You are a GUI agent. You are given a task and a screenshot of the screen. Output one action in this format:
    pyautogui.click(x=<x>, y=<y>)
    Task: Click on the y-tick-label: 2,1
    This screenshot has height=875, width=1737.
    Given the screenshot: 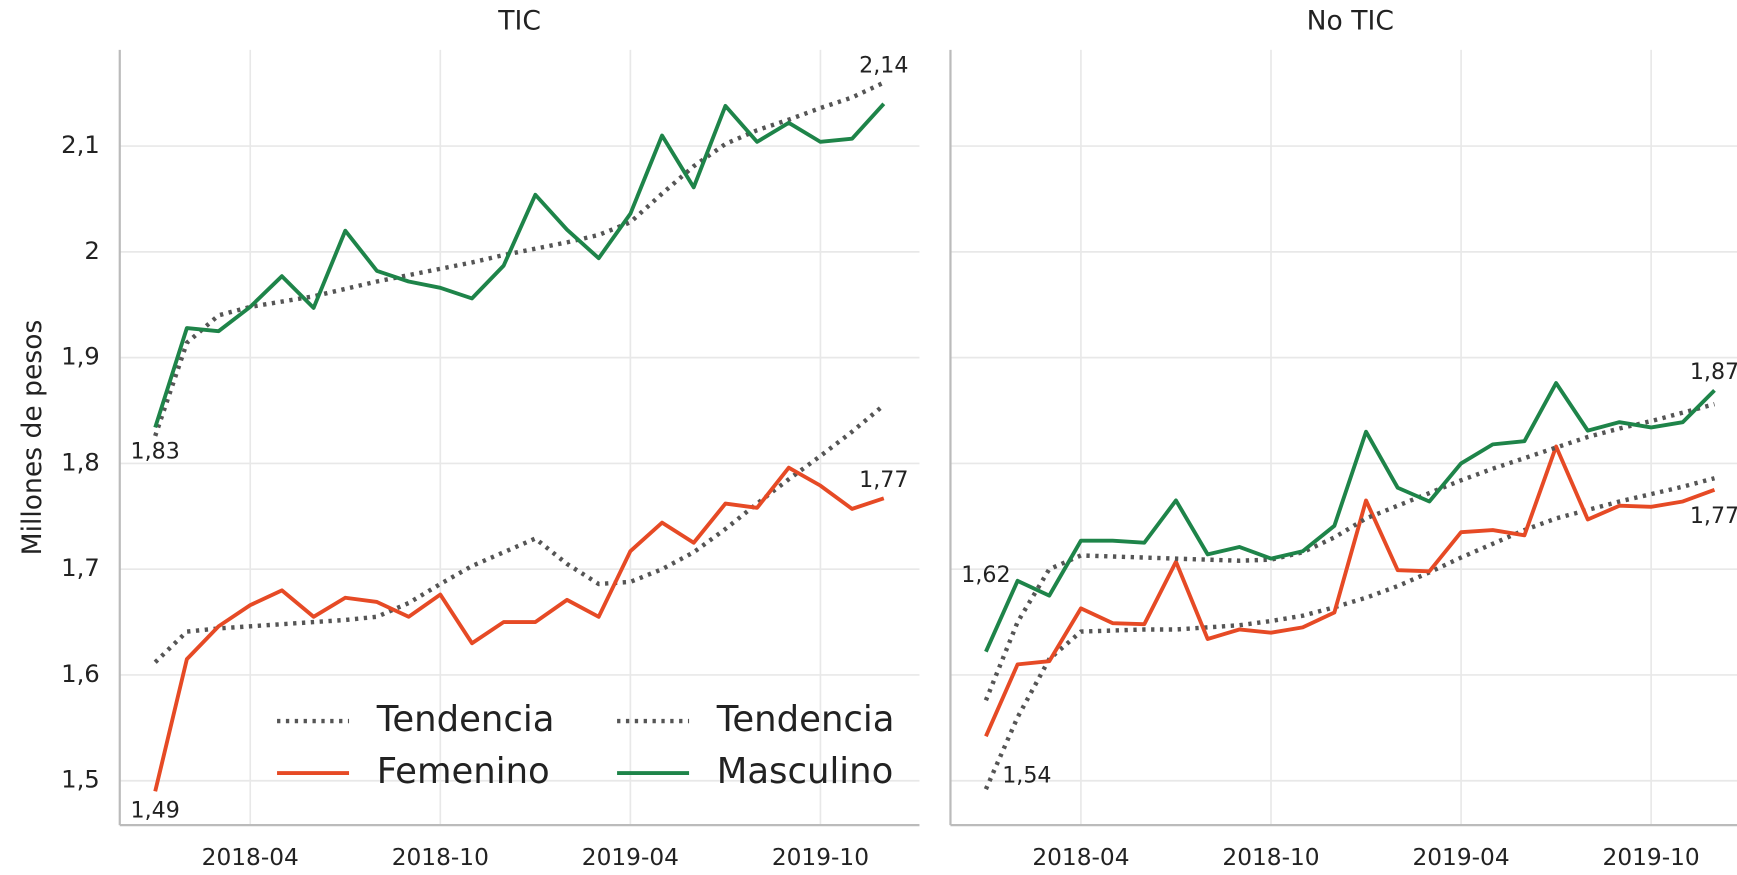 What is the action you would take?
    pyautogui.click(x=80, y=144)
    